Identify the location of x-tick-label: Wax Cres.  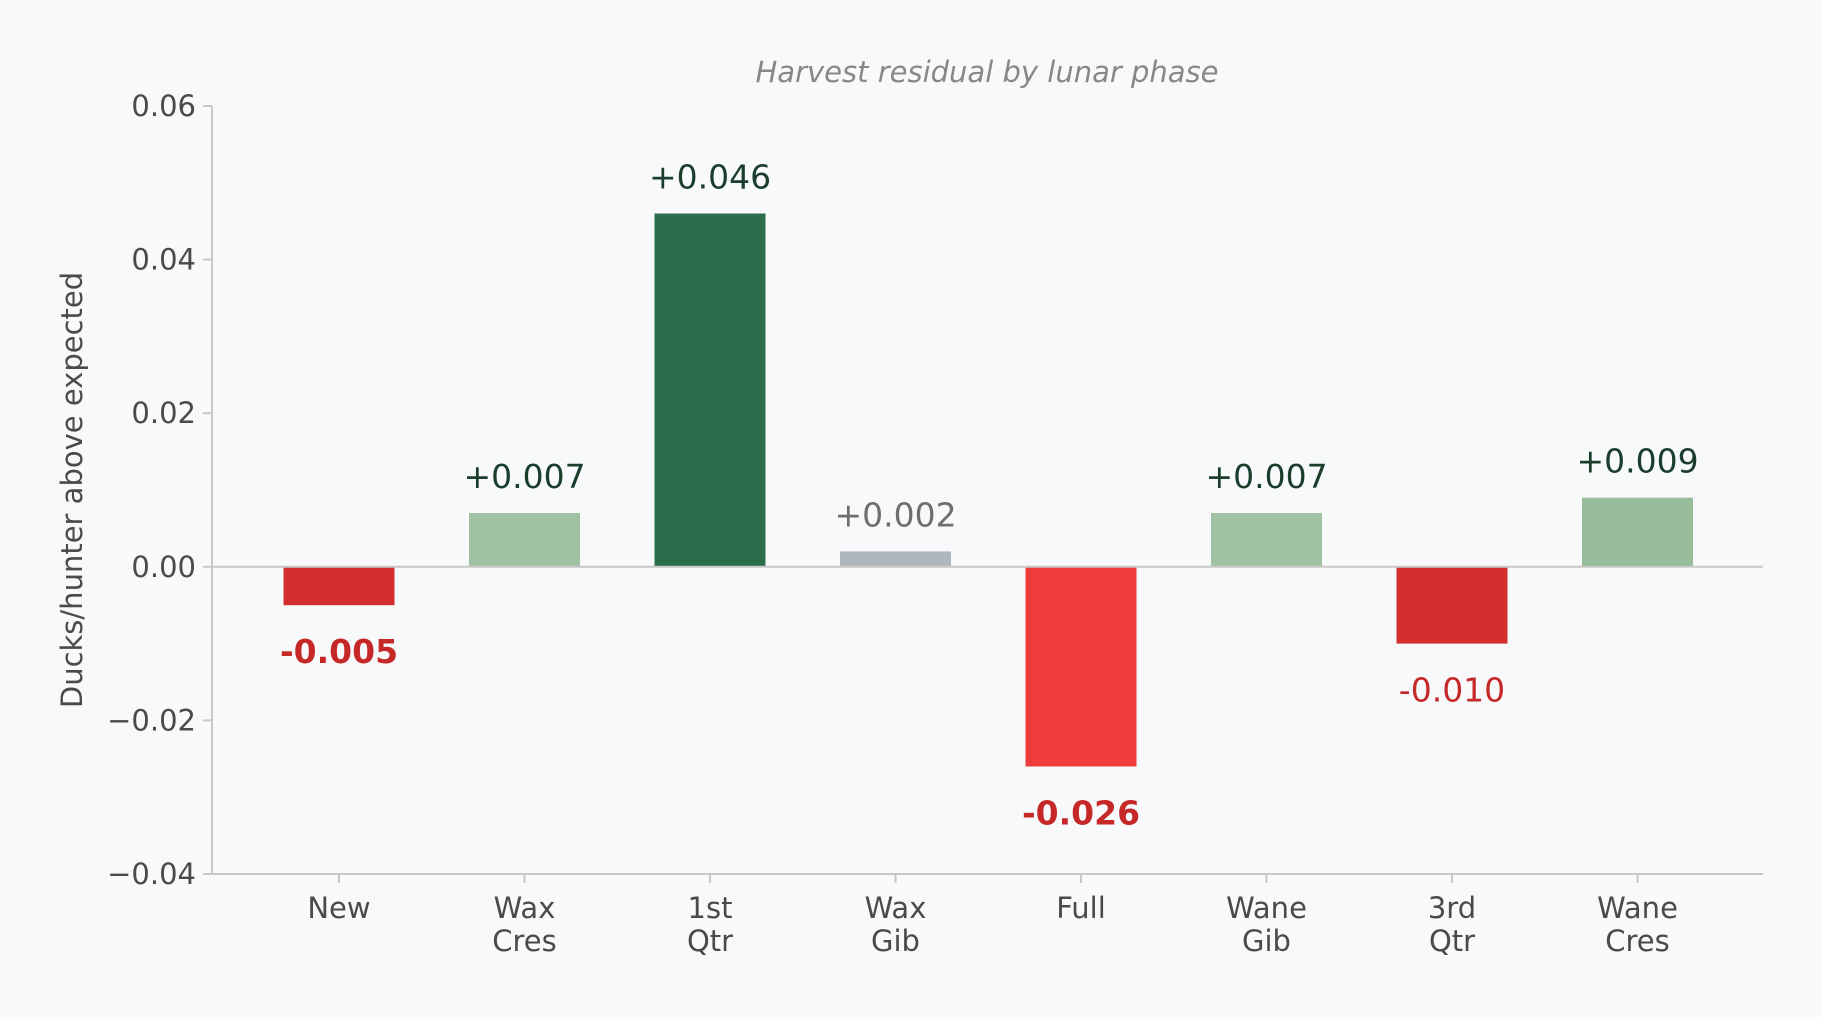
(524, 924).